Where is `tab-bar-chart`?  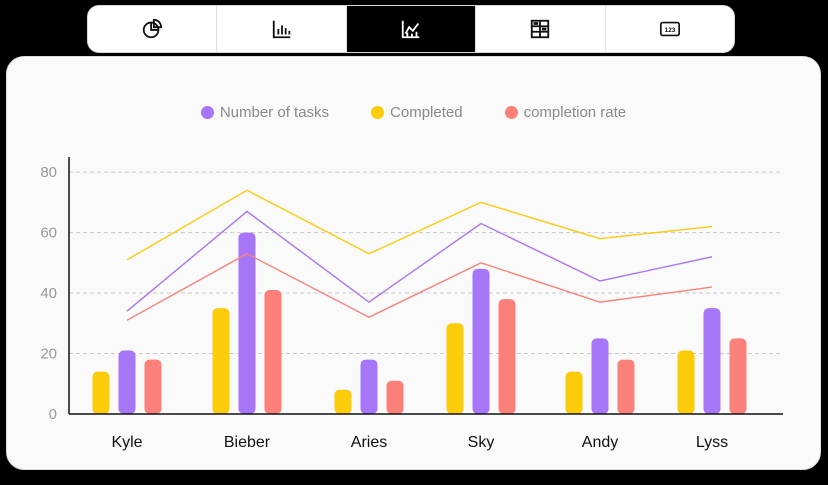 tab-bar-chart is located at coordinates (282, 29).